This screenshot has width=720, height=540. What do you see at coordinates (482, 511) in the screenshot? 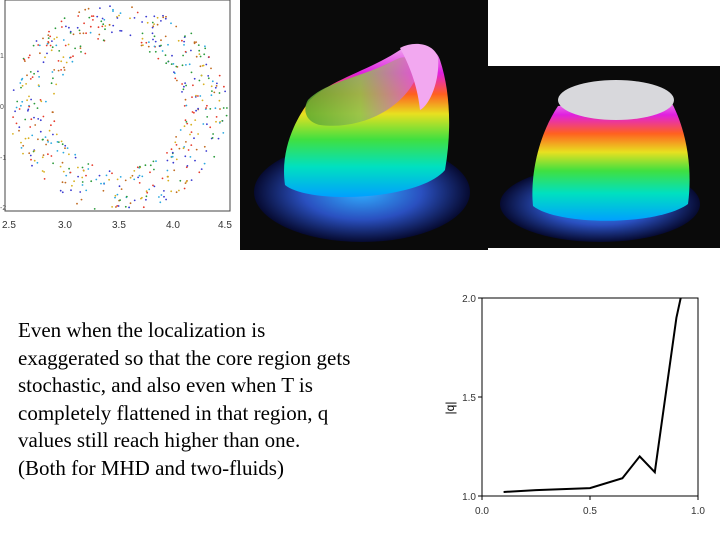
I see `q-xtick-label: 0.0` at bounding box center [482, 511].